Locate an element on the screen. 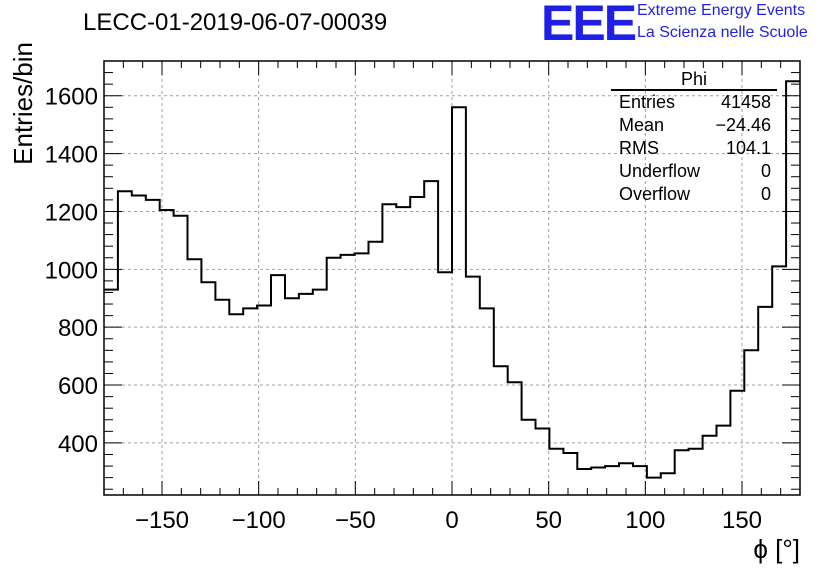  y-tick-label: 1000 is located at coordinates (71, 270).